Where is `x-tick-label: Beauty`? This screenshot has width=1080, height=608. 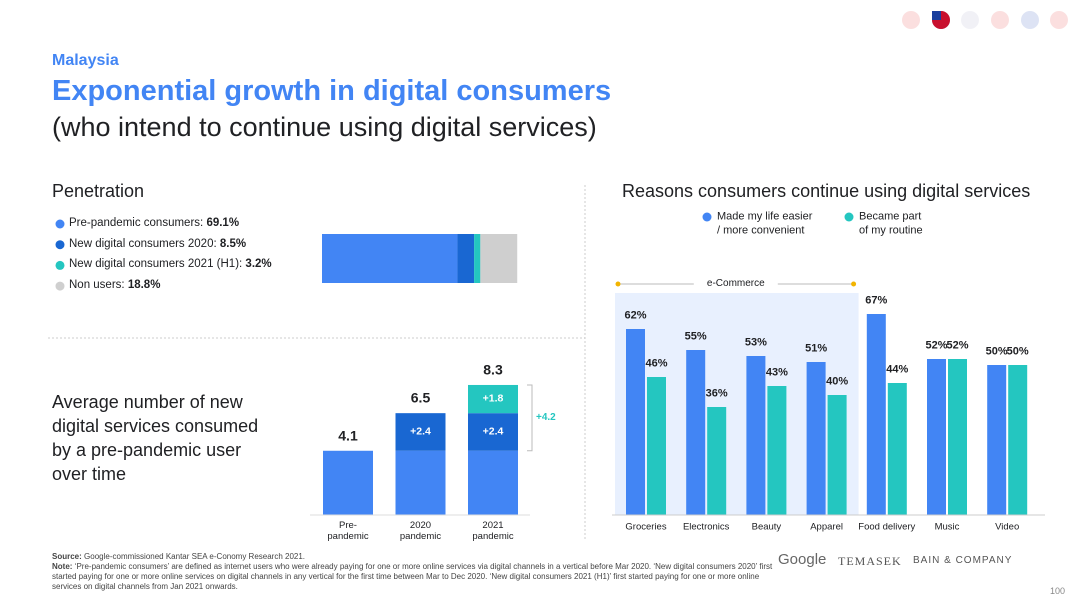
x-tick-label: Beauty is located at coordinates (766, 527).